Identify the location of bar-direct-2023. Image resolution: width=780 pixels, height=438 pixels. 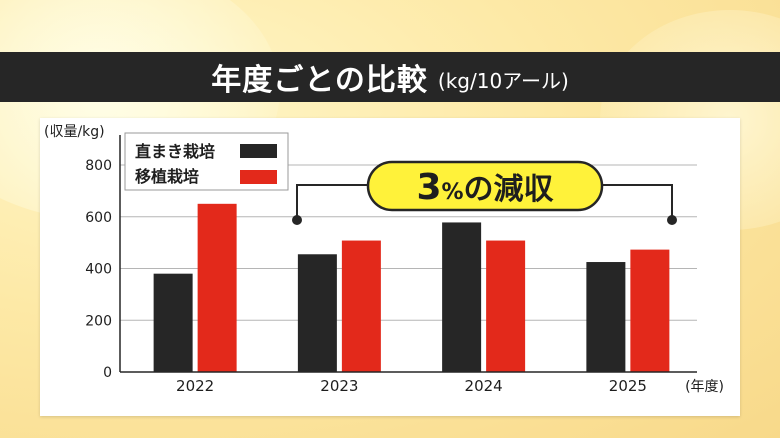
(317, 313).